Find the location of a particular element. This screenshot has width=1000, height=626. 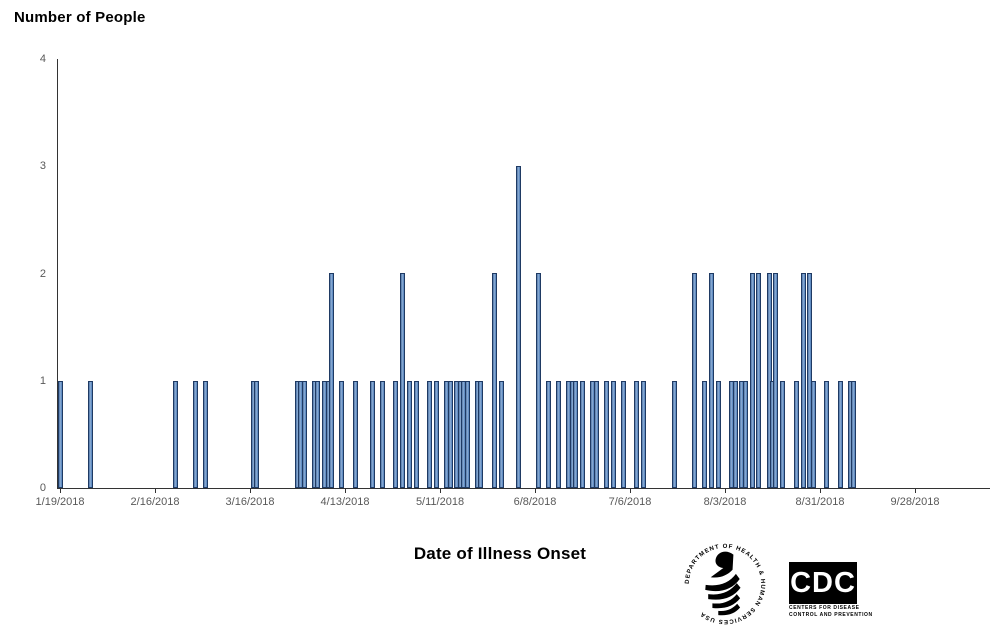

y-axis-line is located at coordinates (57, 274).